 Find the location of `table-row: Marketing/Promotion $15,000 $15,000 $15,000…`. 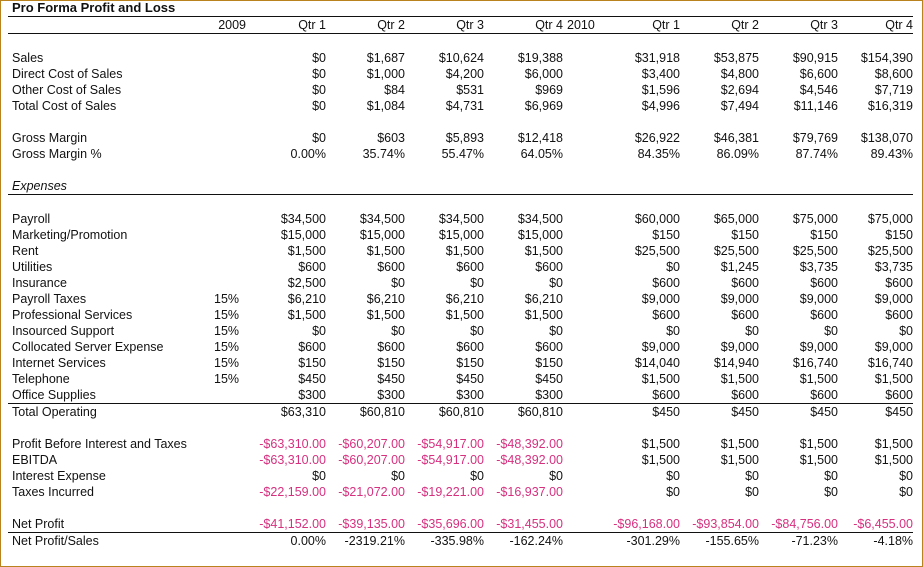

table-row: Marketing/Promotion $15,000 $15,000 $15,000… is located at coordinates (460, 235).